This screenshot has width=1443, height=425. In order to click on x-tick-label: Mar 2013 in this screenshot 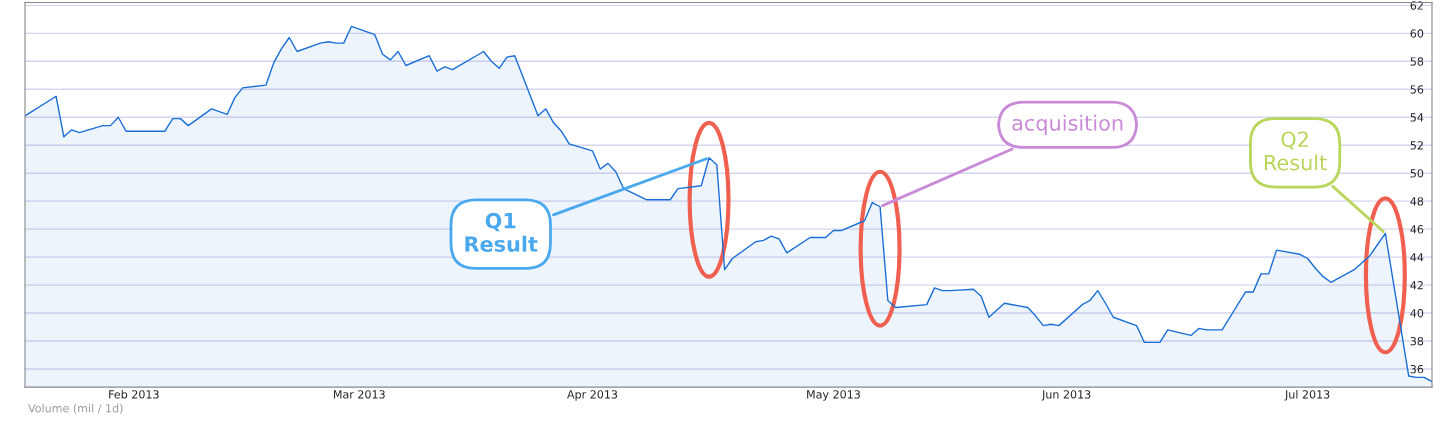, I will do `click(359, 394)`.